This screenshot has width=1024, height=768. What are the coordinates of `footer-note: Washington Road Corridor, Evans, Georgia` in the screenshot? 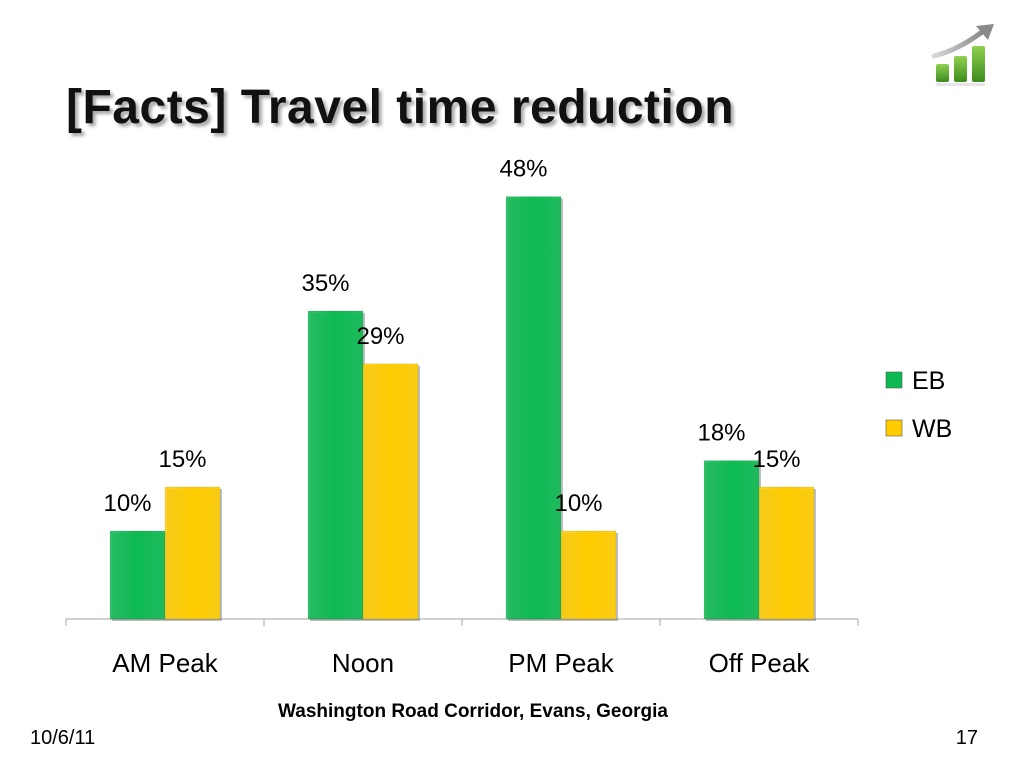 It's located at (473, 711).